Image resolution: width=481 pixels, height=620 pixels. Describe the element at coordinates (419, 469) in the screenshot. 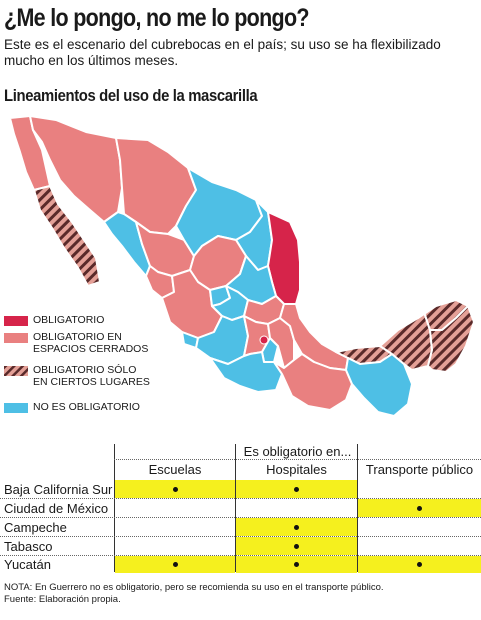

I see `column-header-transporte: Transporte público` at that location.